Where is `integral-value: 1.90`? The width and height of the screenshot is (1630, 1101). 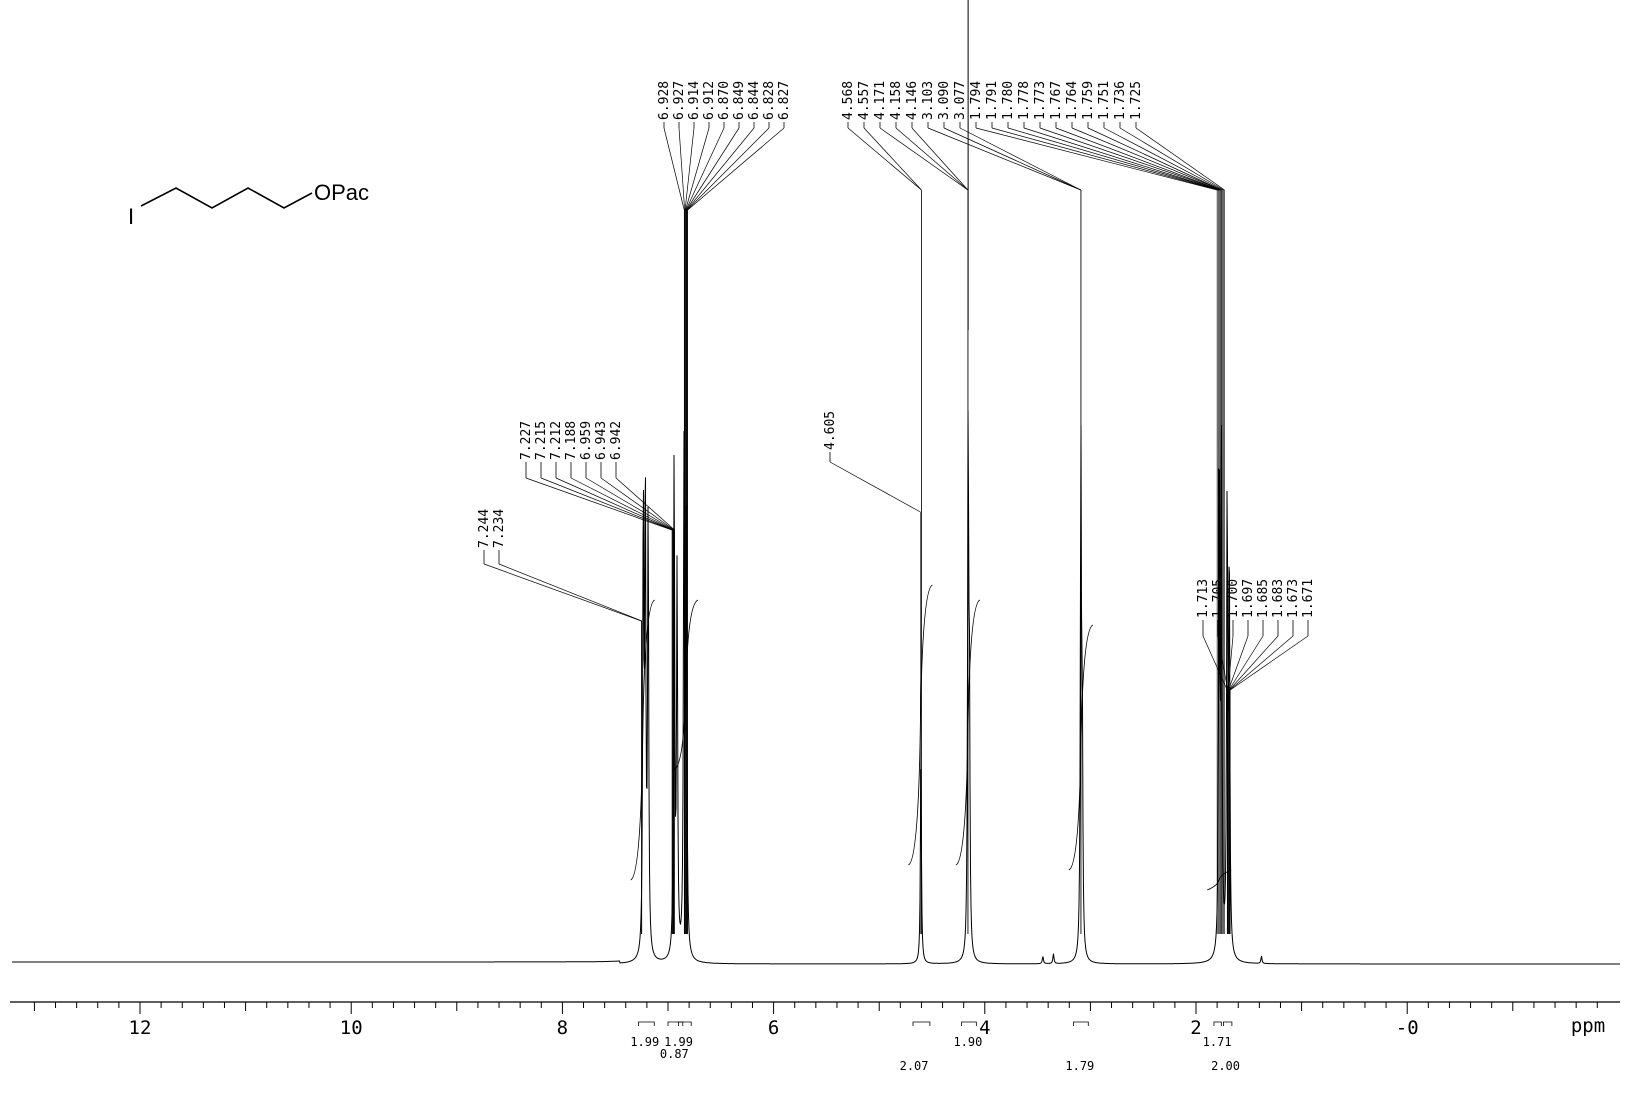
integral-value: 1.90 is located at coordinates (967, 1042).